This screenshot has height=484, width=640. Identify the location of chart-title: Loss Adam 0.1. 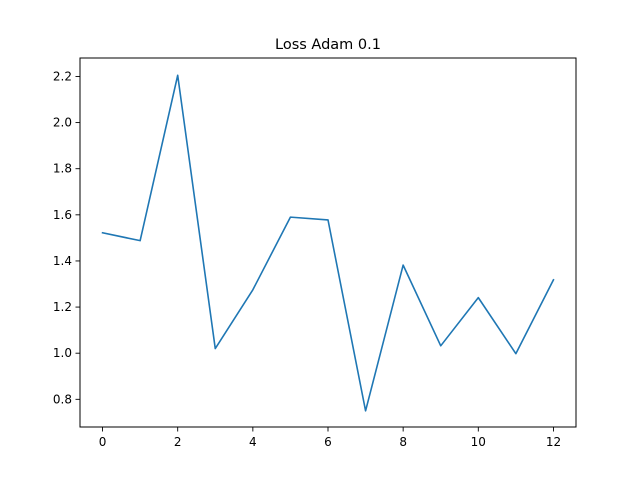
(328, 45).